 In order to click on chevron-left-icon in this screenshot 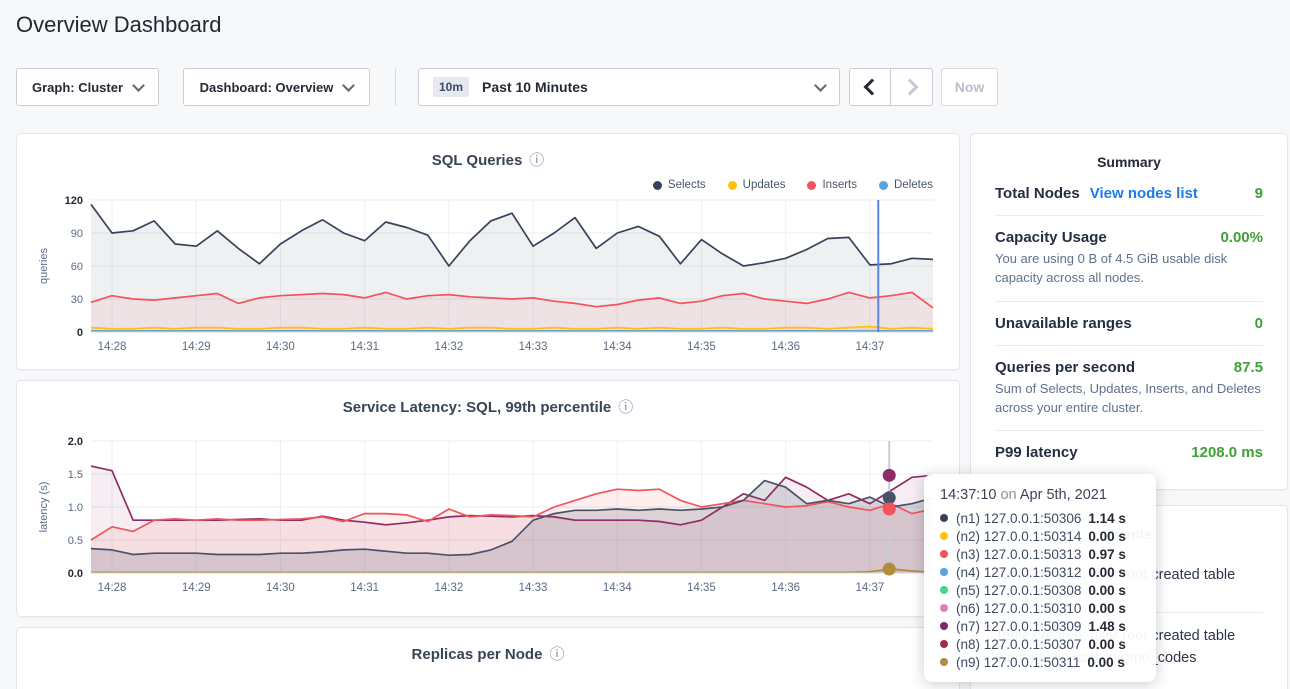, I will do `click(872, 87)`.